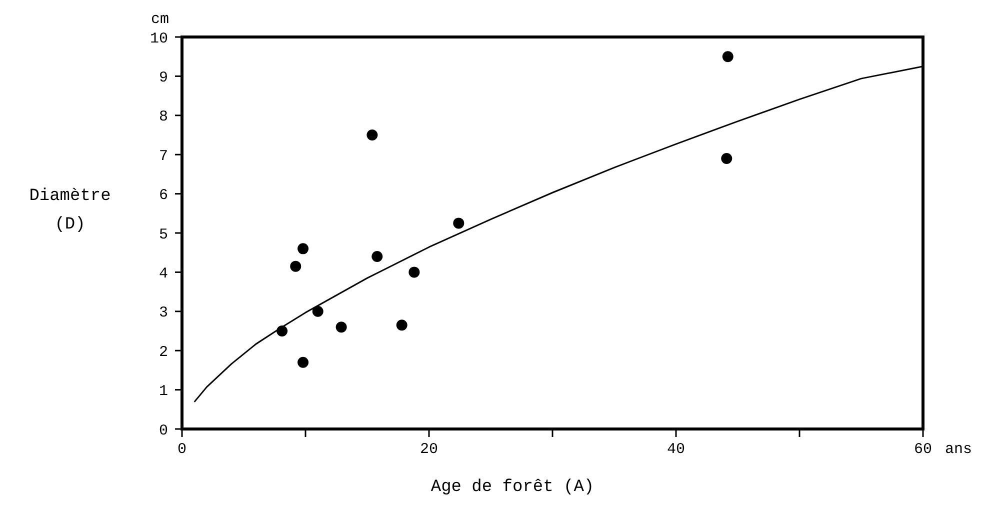 The width and height of the screenshot is (993, 508). Describe the element at coordinates (163, 156) in the screenshot. I see `y-tick-label: 7` at that location.